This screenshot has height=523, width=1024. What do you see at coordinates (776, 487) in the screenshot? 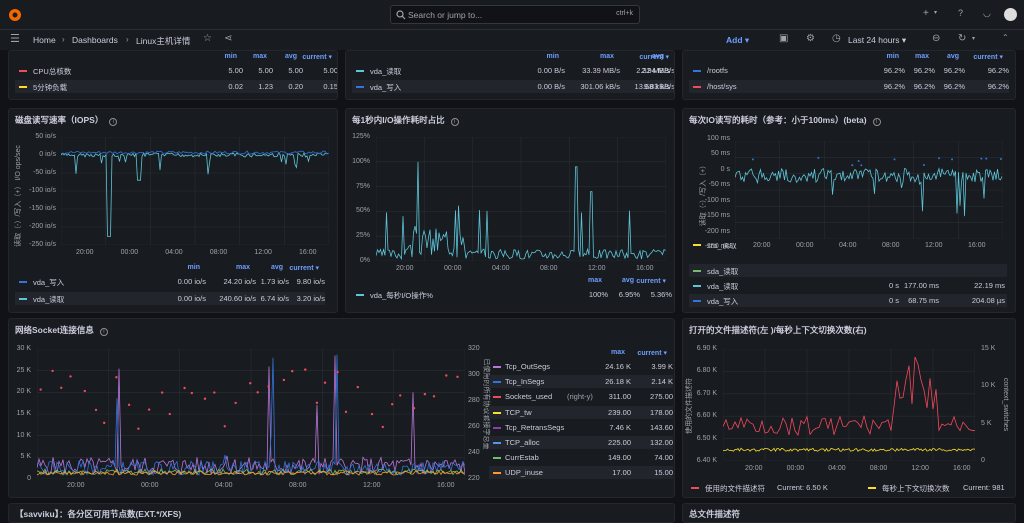
I see `legend-row: 使用的文件描述符 Current: 6.50 K` at bounding box center [776, 487].